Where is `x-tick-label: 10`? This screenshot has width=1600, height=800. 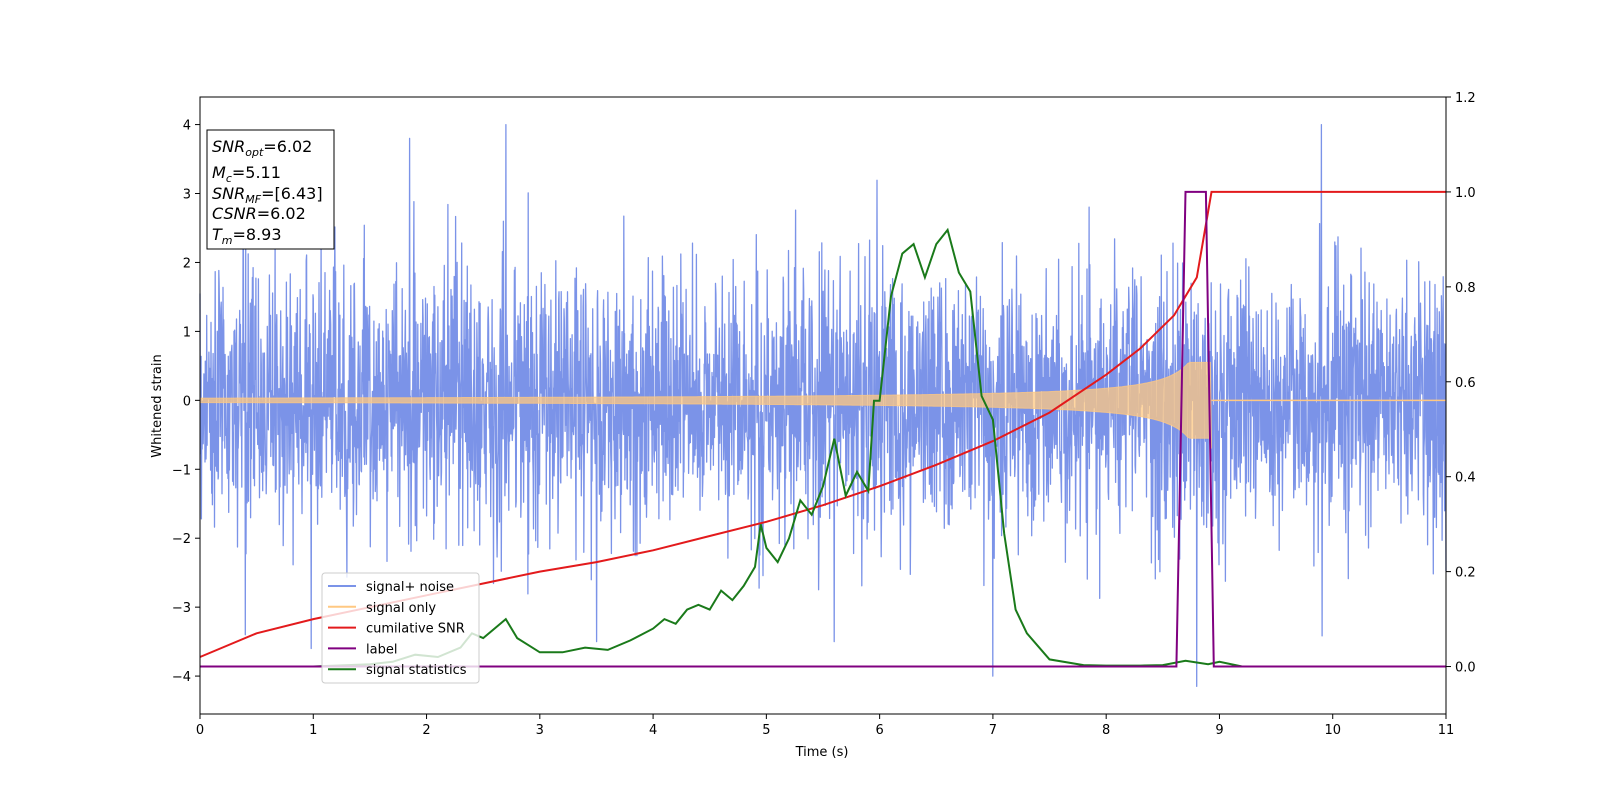 x-tick-label: 10 is located at coordinates (1332, 730).